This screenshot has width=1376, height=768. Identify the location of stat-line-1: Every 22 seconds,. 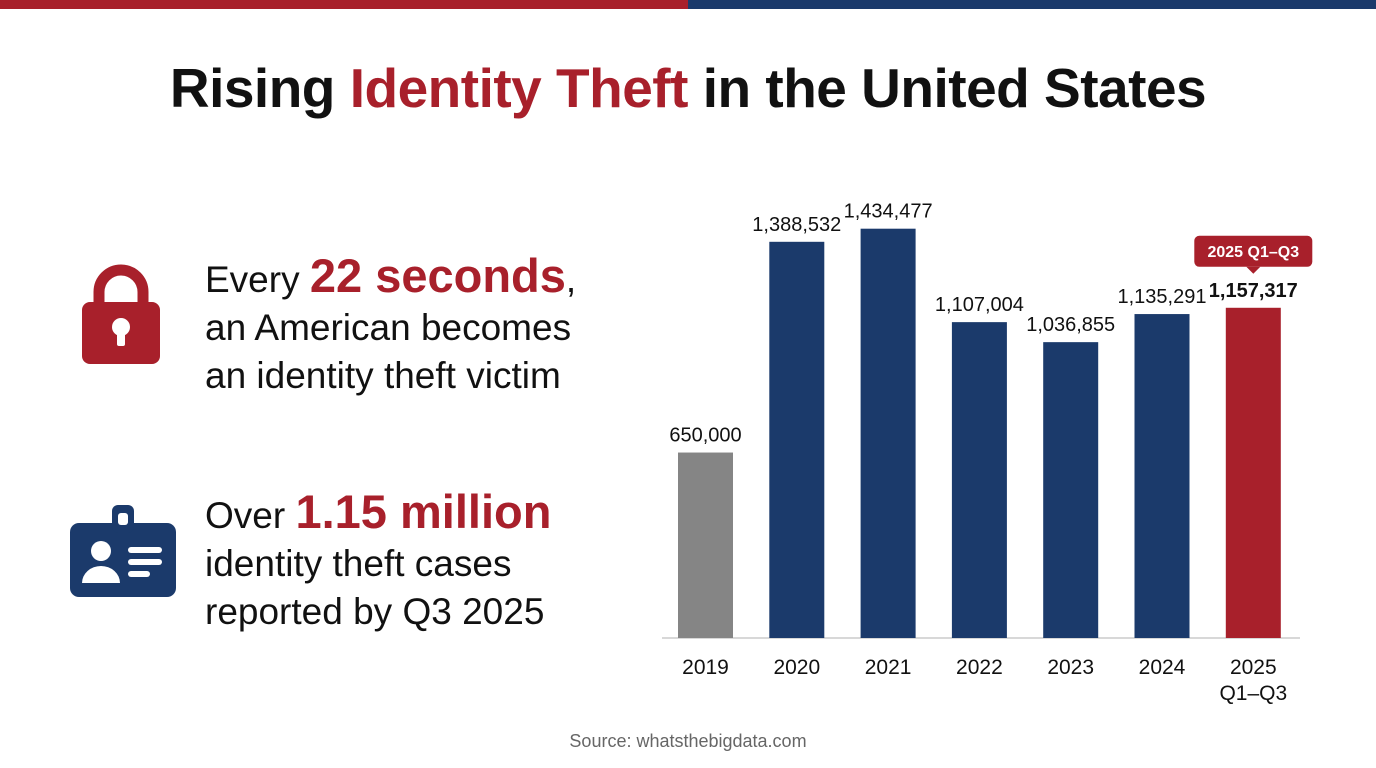
(390, 278).